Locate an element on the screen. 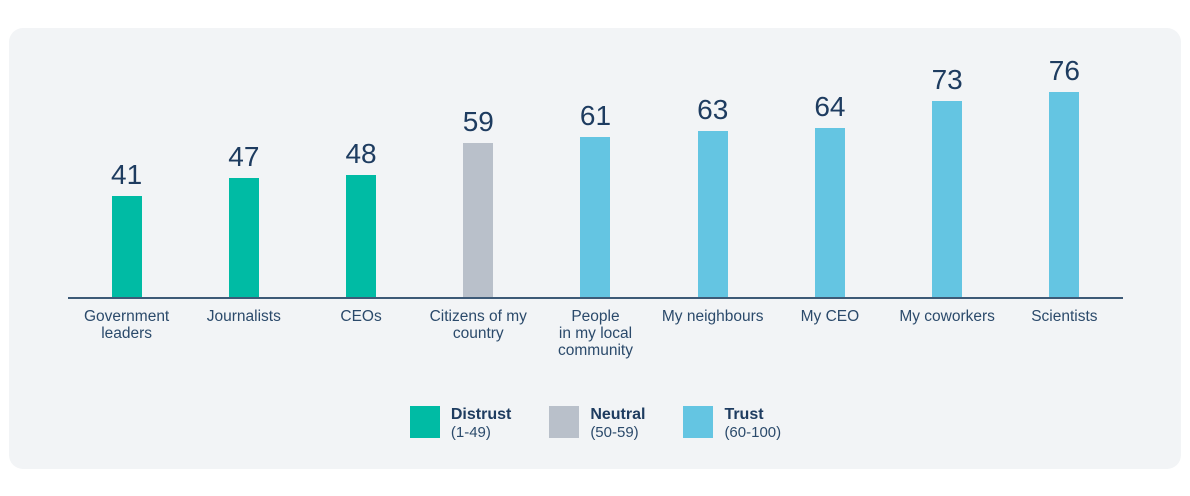 This screenshot has height=496, width=1190. bar-value-label: 48 is located at coordinates (361, 153).